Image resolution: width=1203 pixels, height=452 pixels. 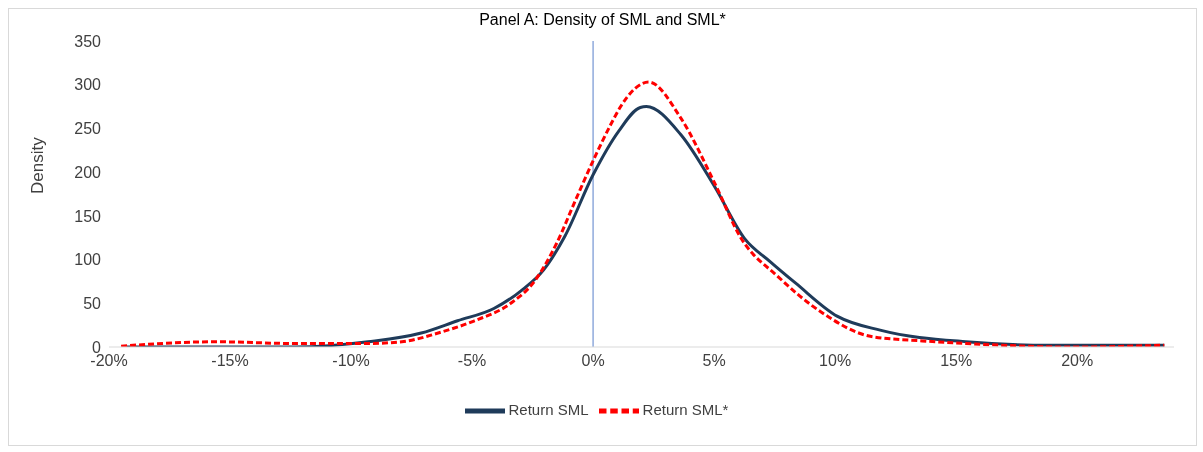 I want to click on x-tick-label: 15%, so click(x=956, y=361).